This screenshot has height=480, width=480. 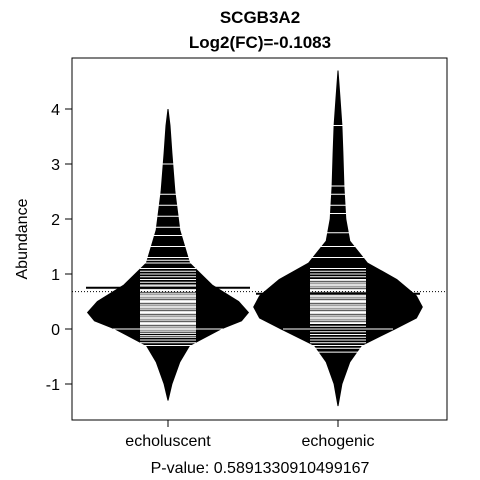 What do you see at coordinates (22, 238) in the screenshot?
I see `y-axis-label: Abundance` at bounding box center [22, 238].